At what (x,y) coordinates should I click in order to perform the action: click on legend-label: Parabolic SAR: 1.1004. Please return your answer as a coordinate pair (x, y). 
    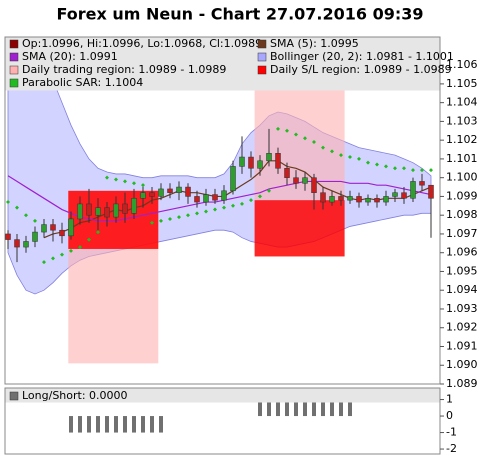
    Looking at the image, I should click on (82, 82).